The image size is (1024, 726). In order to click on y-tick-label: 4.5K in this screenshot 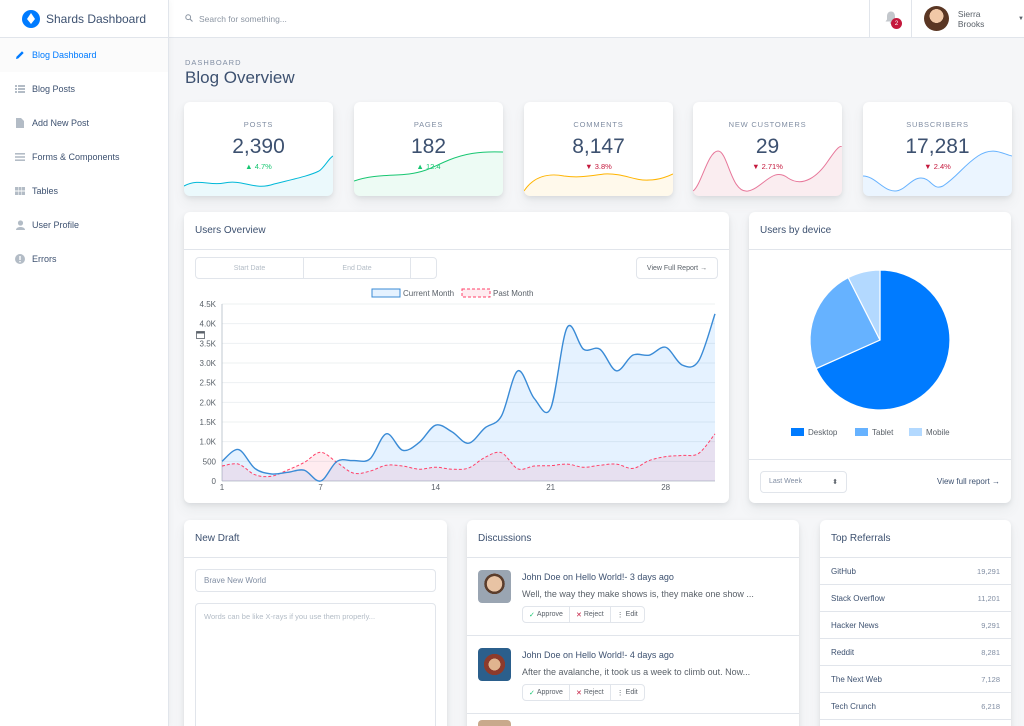, I will do `click(208, 304)`.